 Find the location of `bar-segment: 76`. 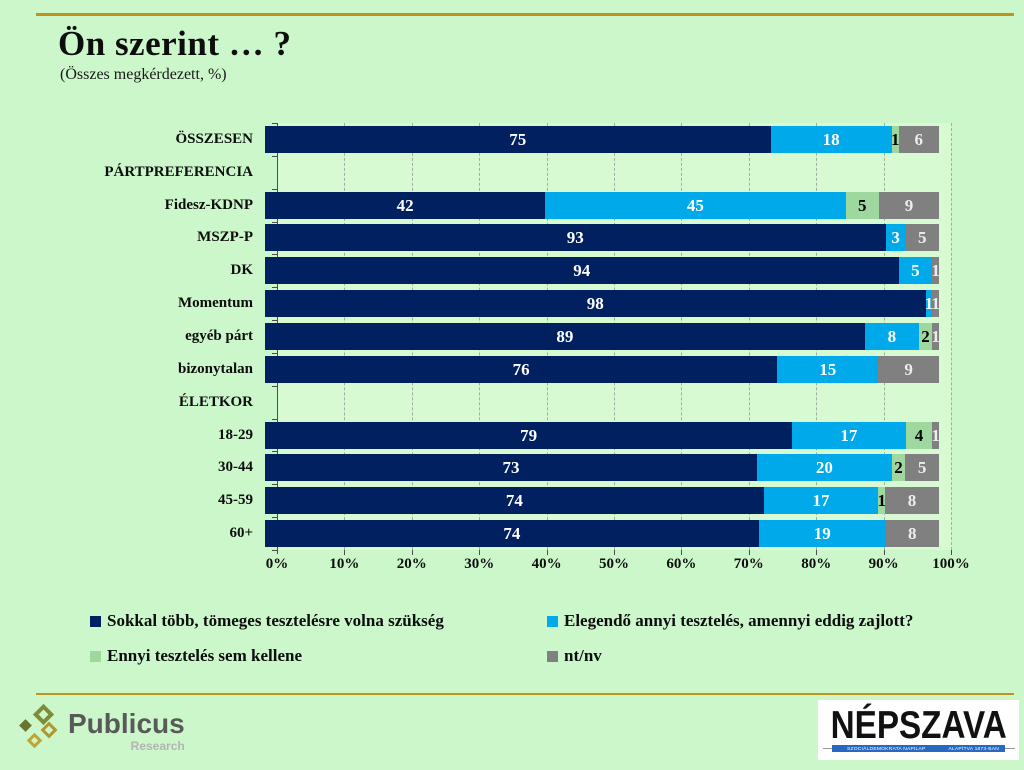

bar-segment: 76 is located at coordinates (521, 369).